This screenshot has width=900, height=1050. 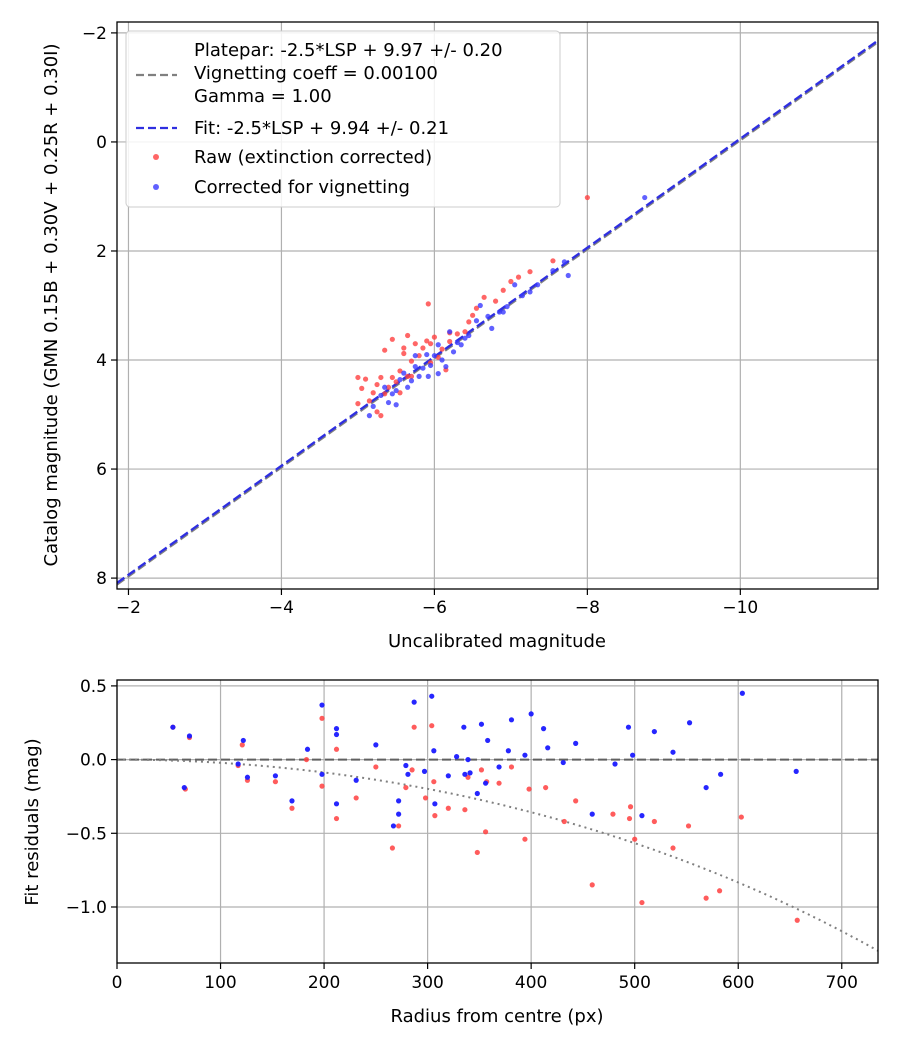 What do you see at coordinates (93, 687) in the screenshot?
I see `bottom-y-tick-label: 0.5` at bounding box center [93, 687].